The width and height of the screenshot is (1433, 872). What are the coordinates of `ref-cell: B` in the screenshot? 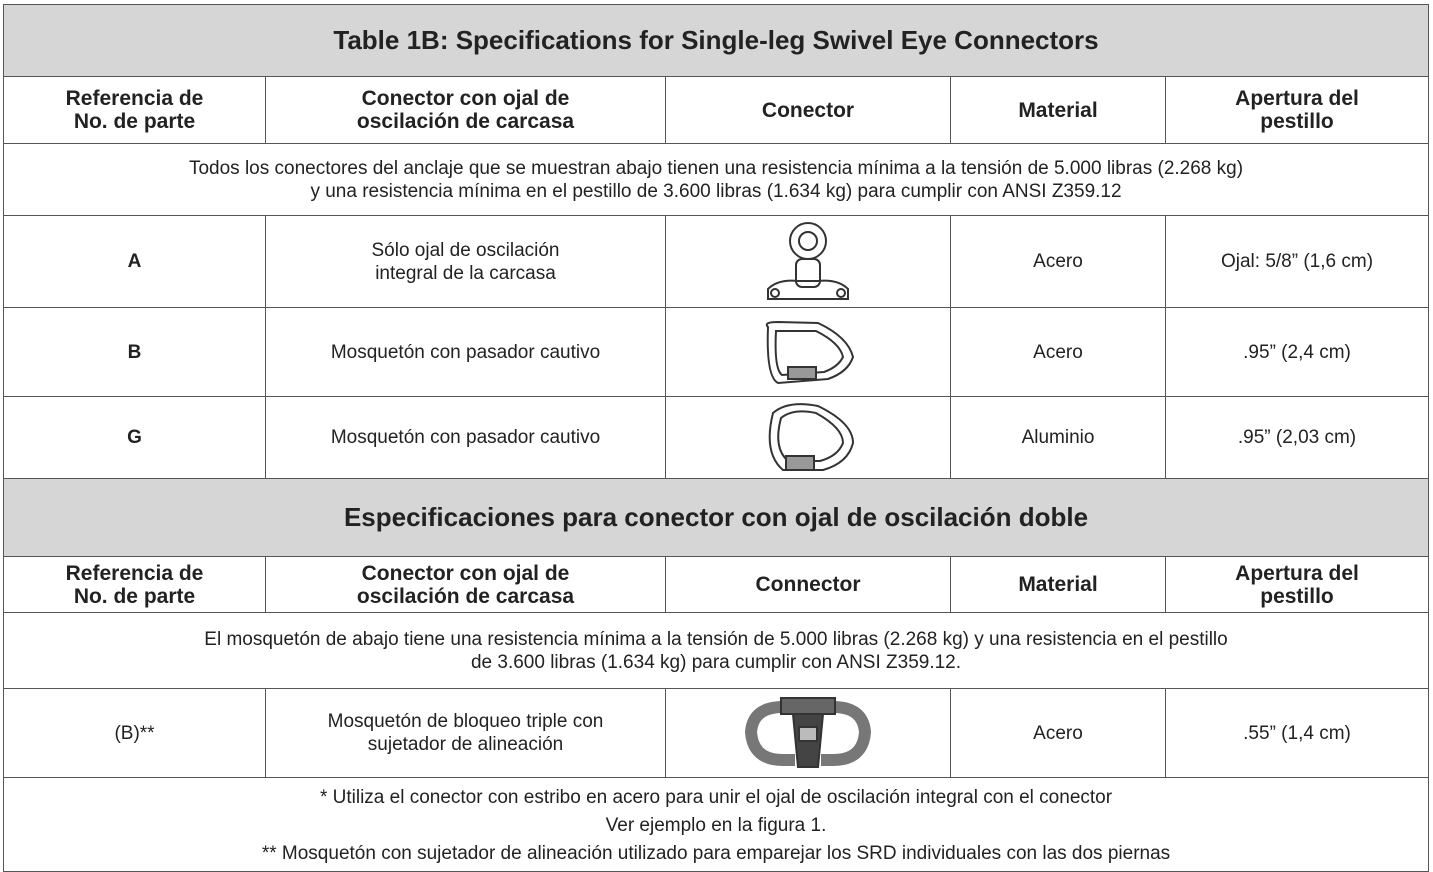 It's located at (134, 352).